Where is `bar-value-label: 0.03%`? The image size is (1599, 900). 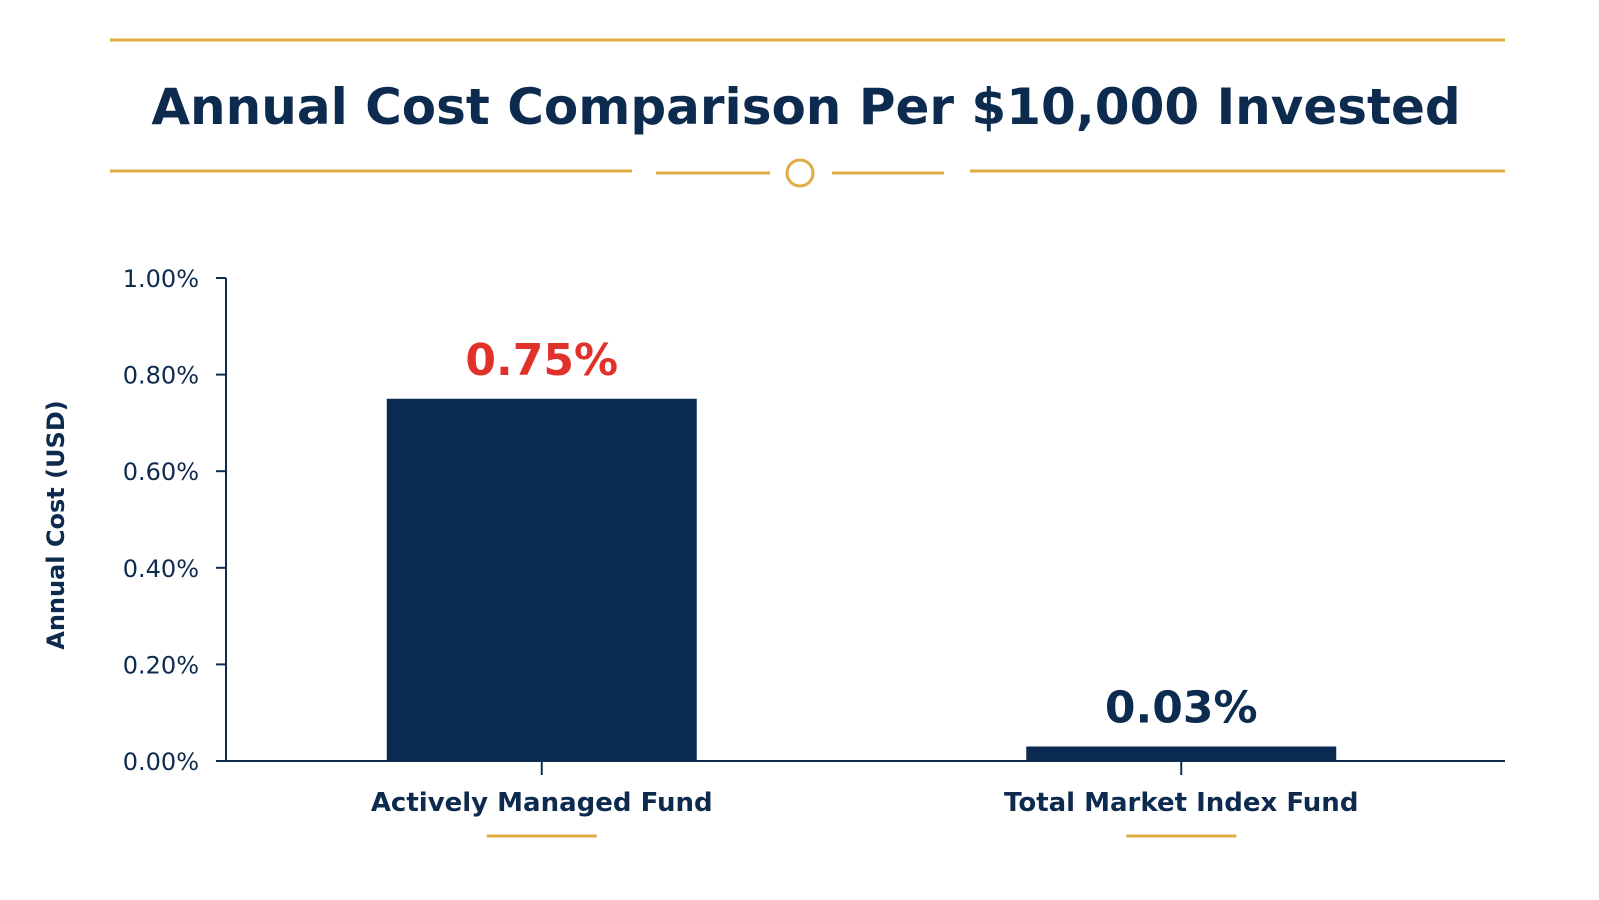
bar-value-label: 0.03% is located at coordinates (1181, 708).